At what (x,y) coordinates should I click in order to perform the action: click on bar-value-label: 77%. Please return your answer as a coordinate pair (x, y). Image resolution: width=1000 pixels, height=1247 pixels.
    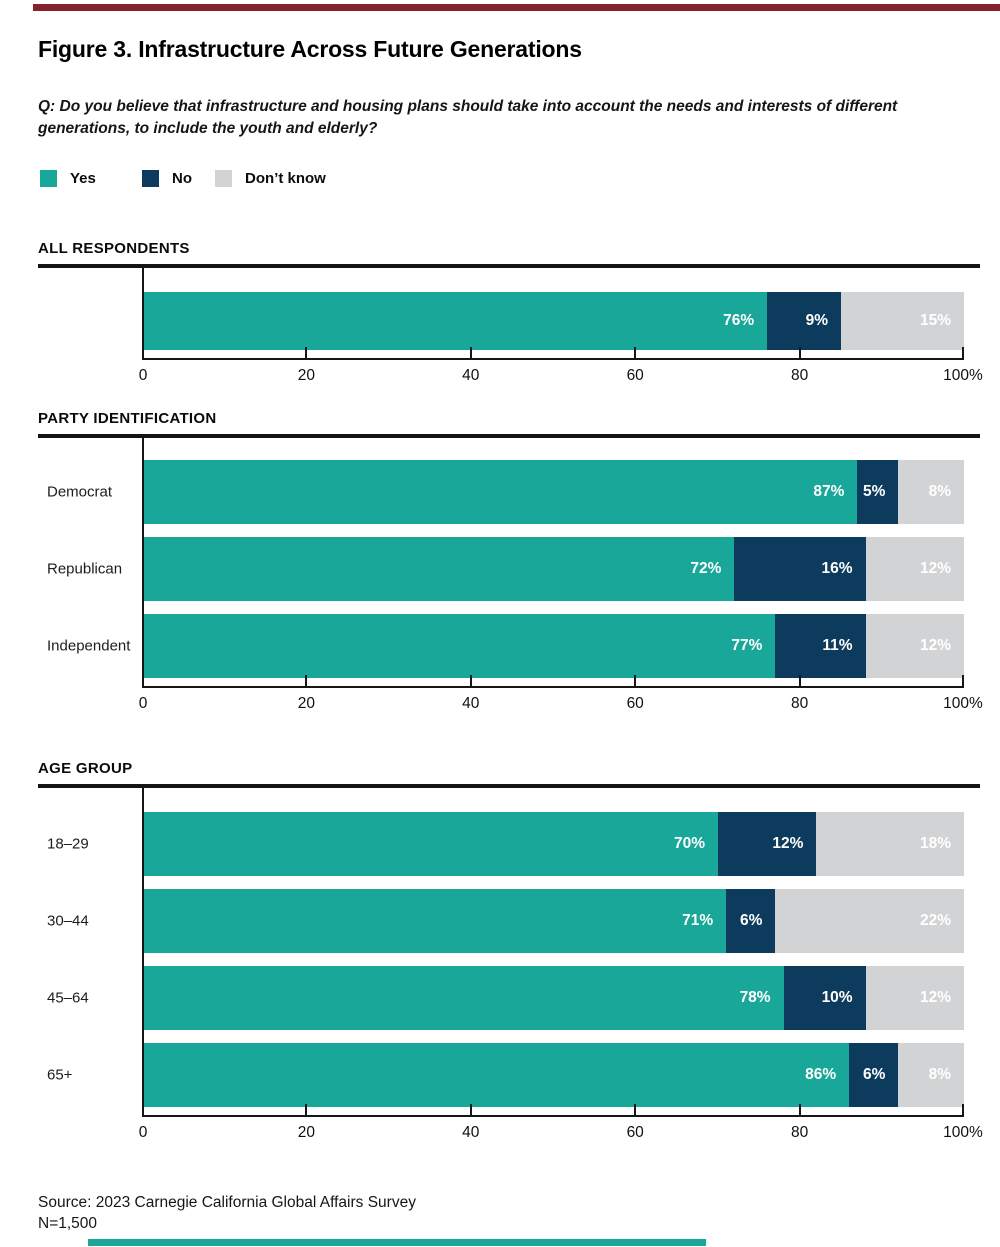
    Looking at the image, I should click on (747, 645).